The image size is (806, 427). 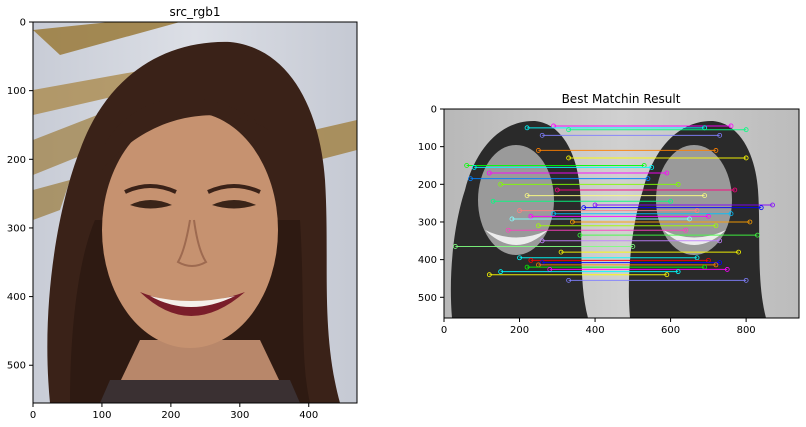 I want to click on plot-title-src-rgb1: src_rgb1, so click(x=194, y=12).